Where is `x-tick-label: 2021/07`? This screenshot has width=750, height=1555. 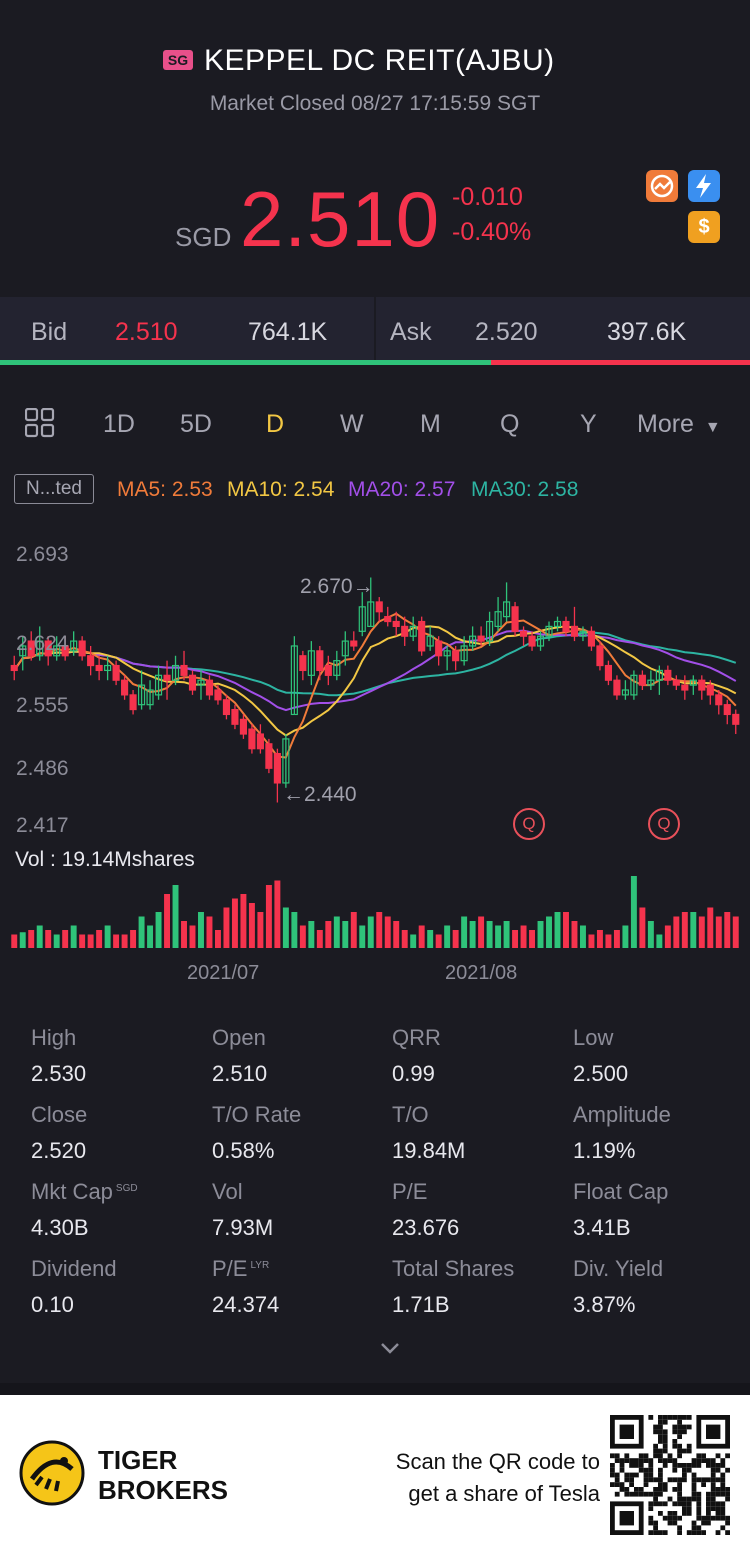 x-tick-label: 2021/07 is located at coordinates (223, 973).